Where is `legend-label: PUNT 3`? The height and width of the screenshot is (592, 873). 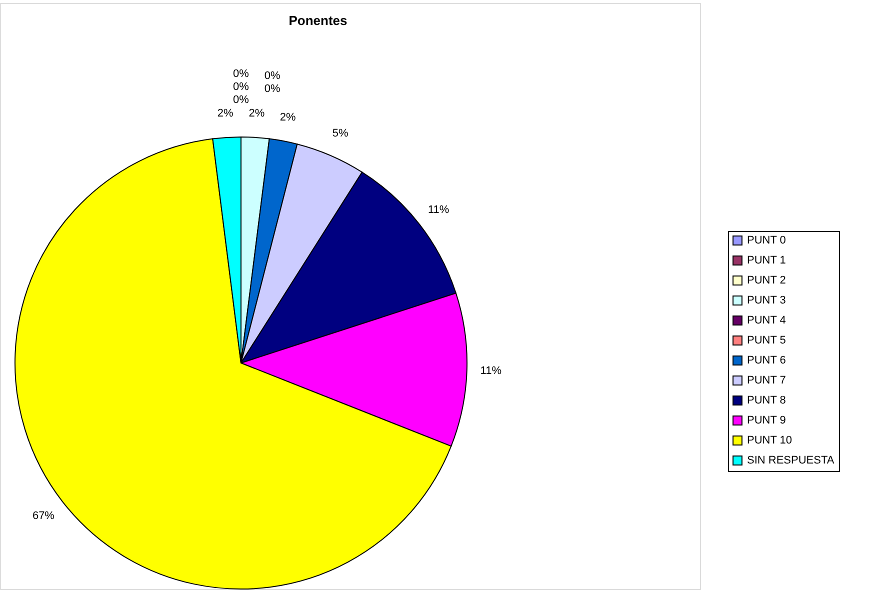 legend-label: PUNT 3 is located at coordinates (766, 300).